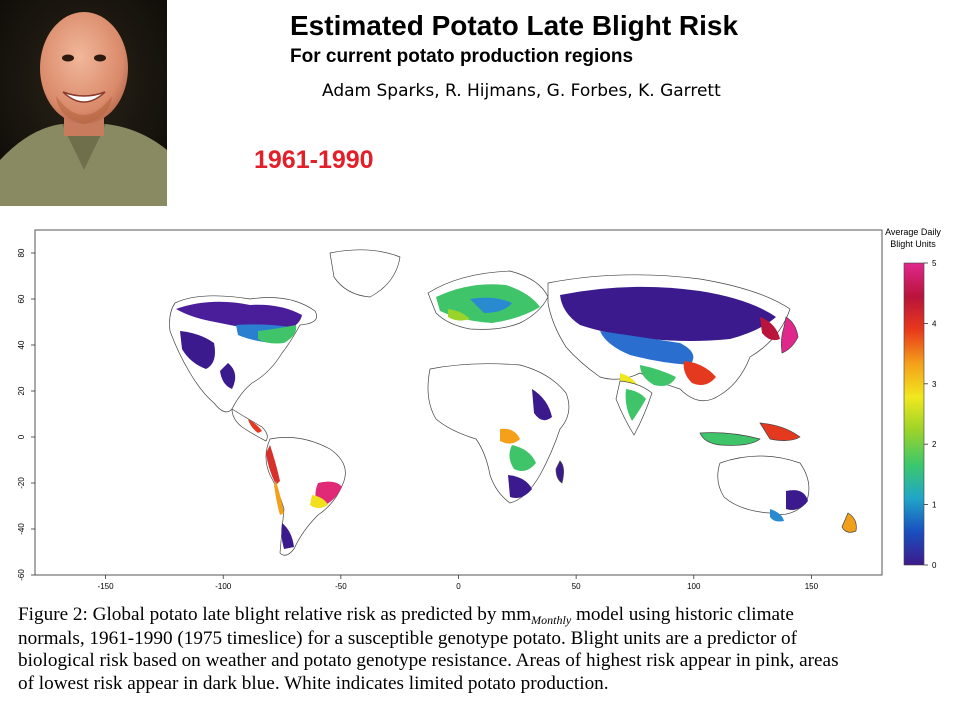 The width and height of the screenshot is (960, 720). I want to click on legend-ticks: 5 4 3 2 1 0, so click(930, 414).